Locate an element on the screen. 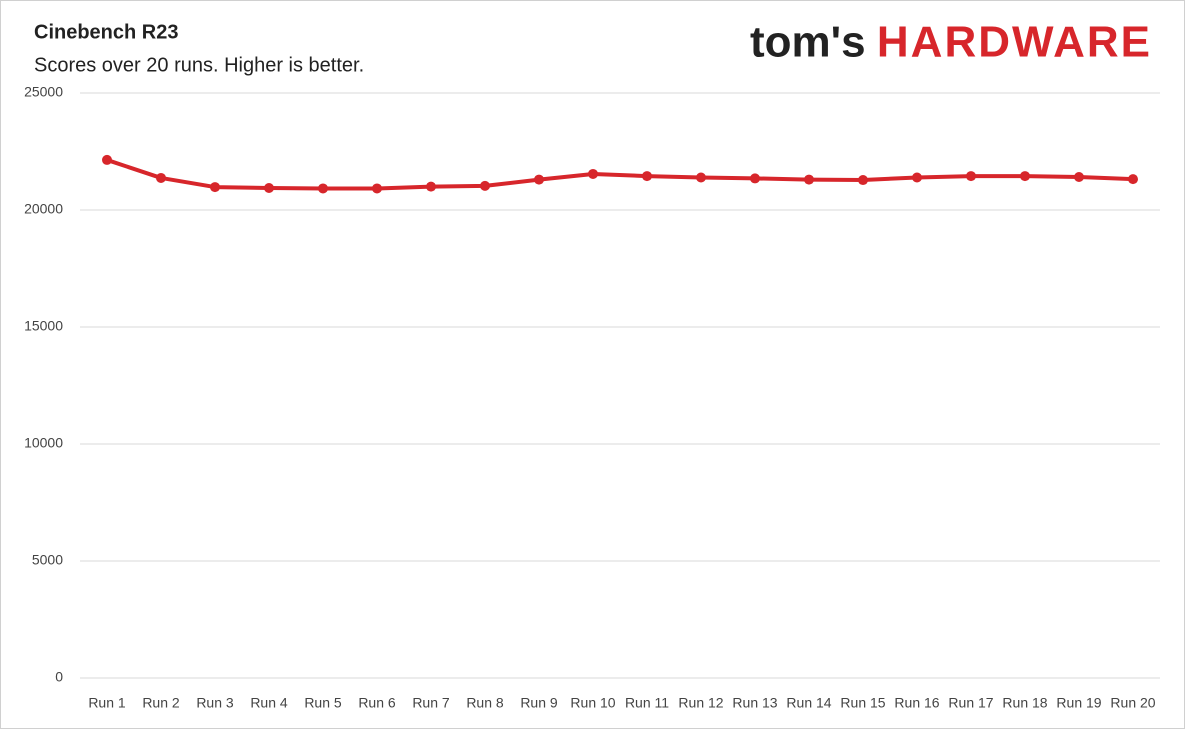 Image resolution: width=1185 pixels, height=729 pixels. x-tick-label: Run 17 is located at coordinates (970, 703).